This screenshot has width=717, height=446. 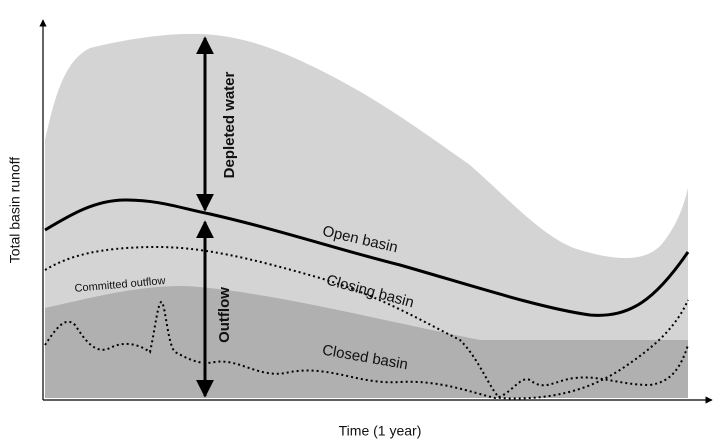 What do you see at coordinates (15, 210) in the screenshot?
I see `y-axis-label: Total basin runoff` at bounding box center [15, 210].